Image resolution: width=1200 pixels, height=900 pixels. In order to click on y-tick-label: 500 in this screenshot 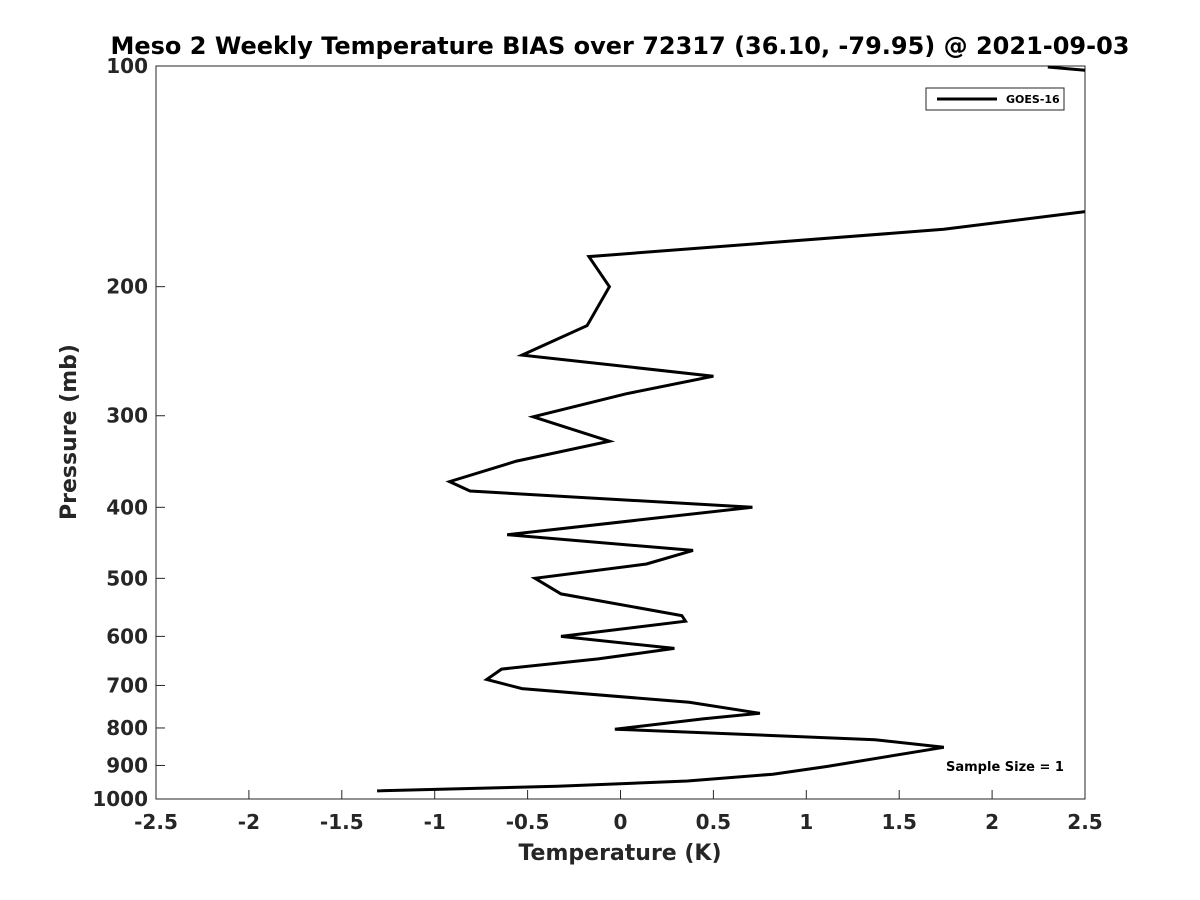, I will do `click(127, 578)`.